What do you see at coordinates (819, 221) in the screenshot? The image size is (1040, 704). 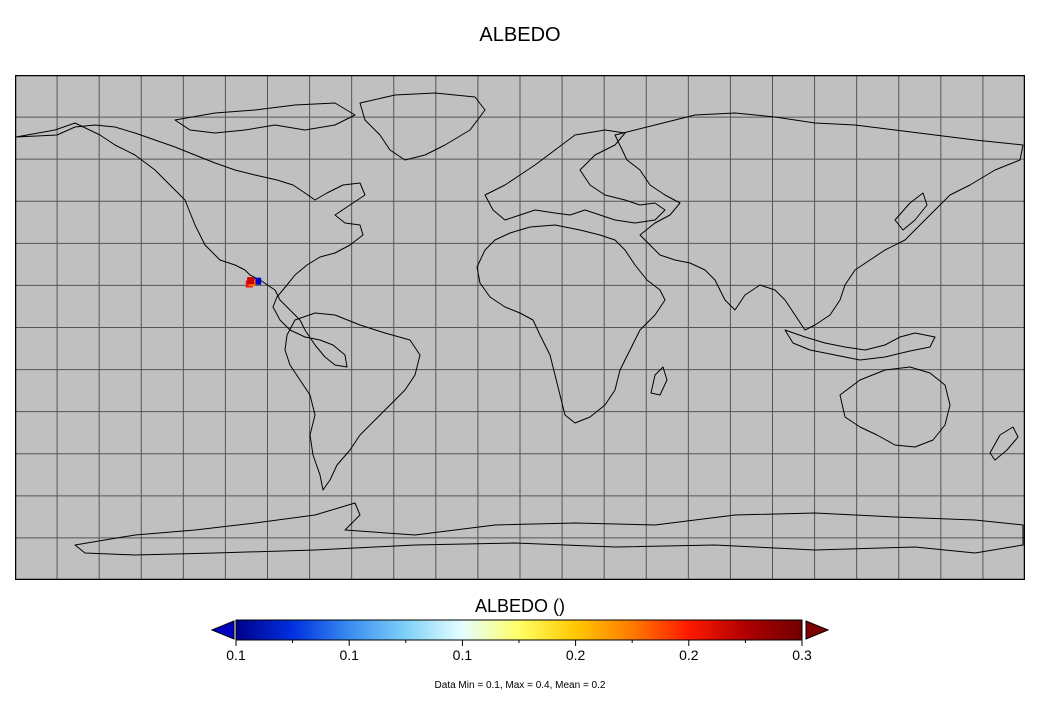 I see `coastline-asia` at bounding box center [819, 221].